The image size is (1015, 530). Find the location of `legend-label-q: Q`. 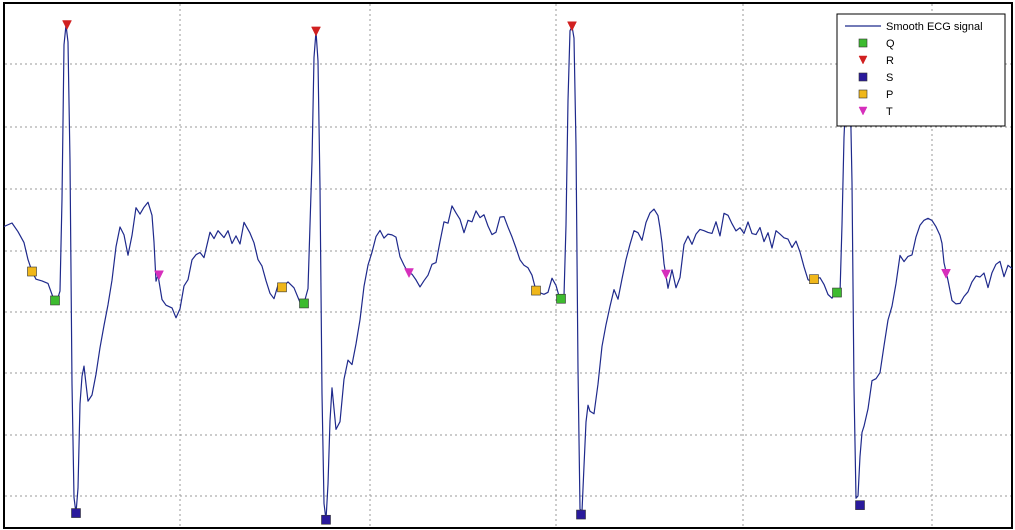

legend-label-q: Q is located at coordinates (890, 44).